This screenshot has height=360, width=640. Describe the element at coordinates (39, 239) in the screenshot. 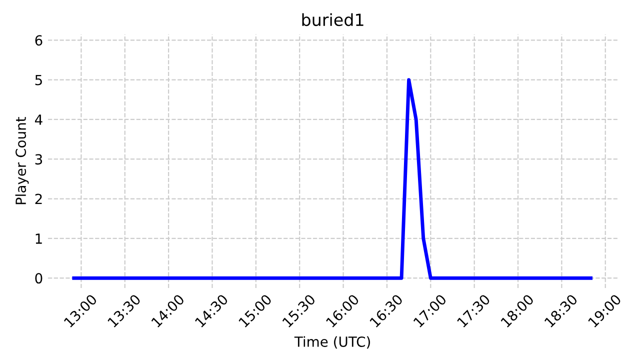

I see `y-tick-label: 1` at that location.